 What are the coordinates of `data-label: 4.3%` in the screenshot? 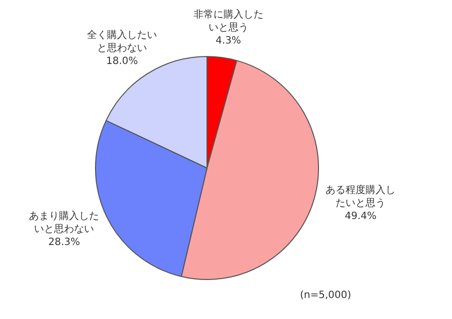 It's located at (229, 40).